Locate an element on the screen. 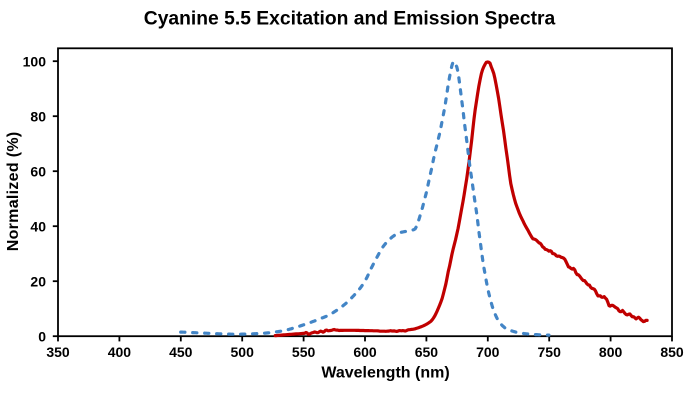  svg-text: 60 is located at coordinates (38, 171).